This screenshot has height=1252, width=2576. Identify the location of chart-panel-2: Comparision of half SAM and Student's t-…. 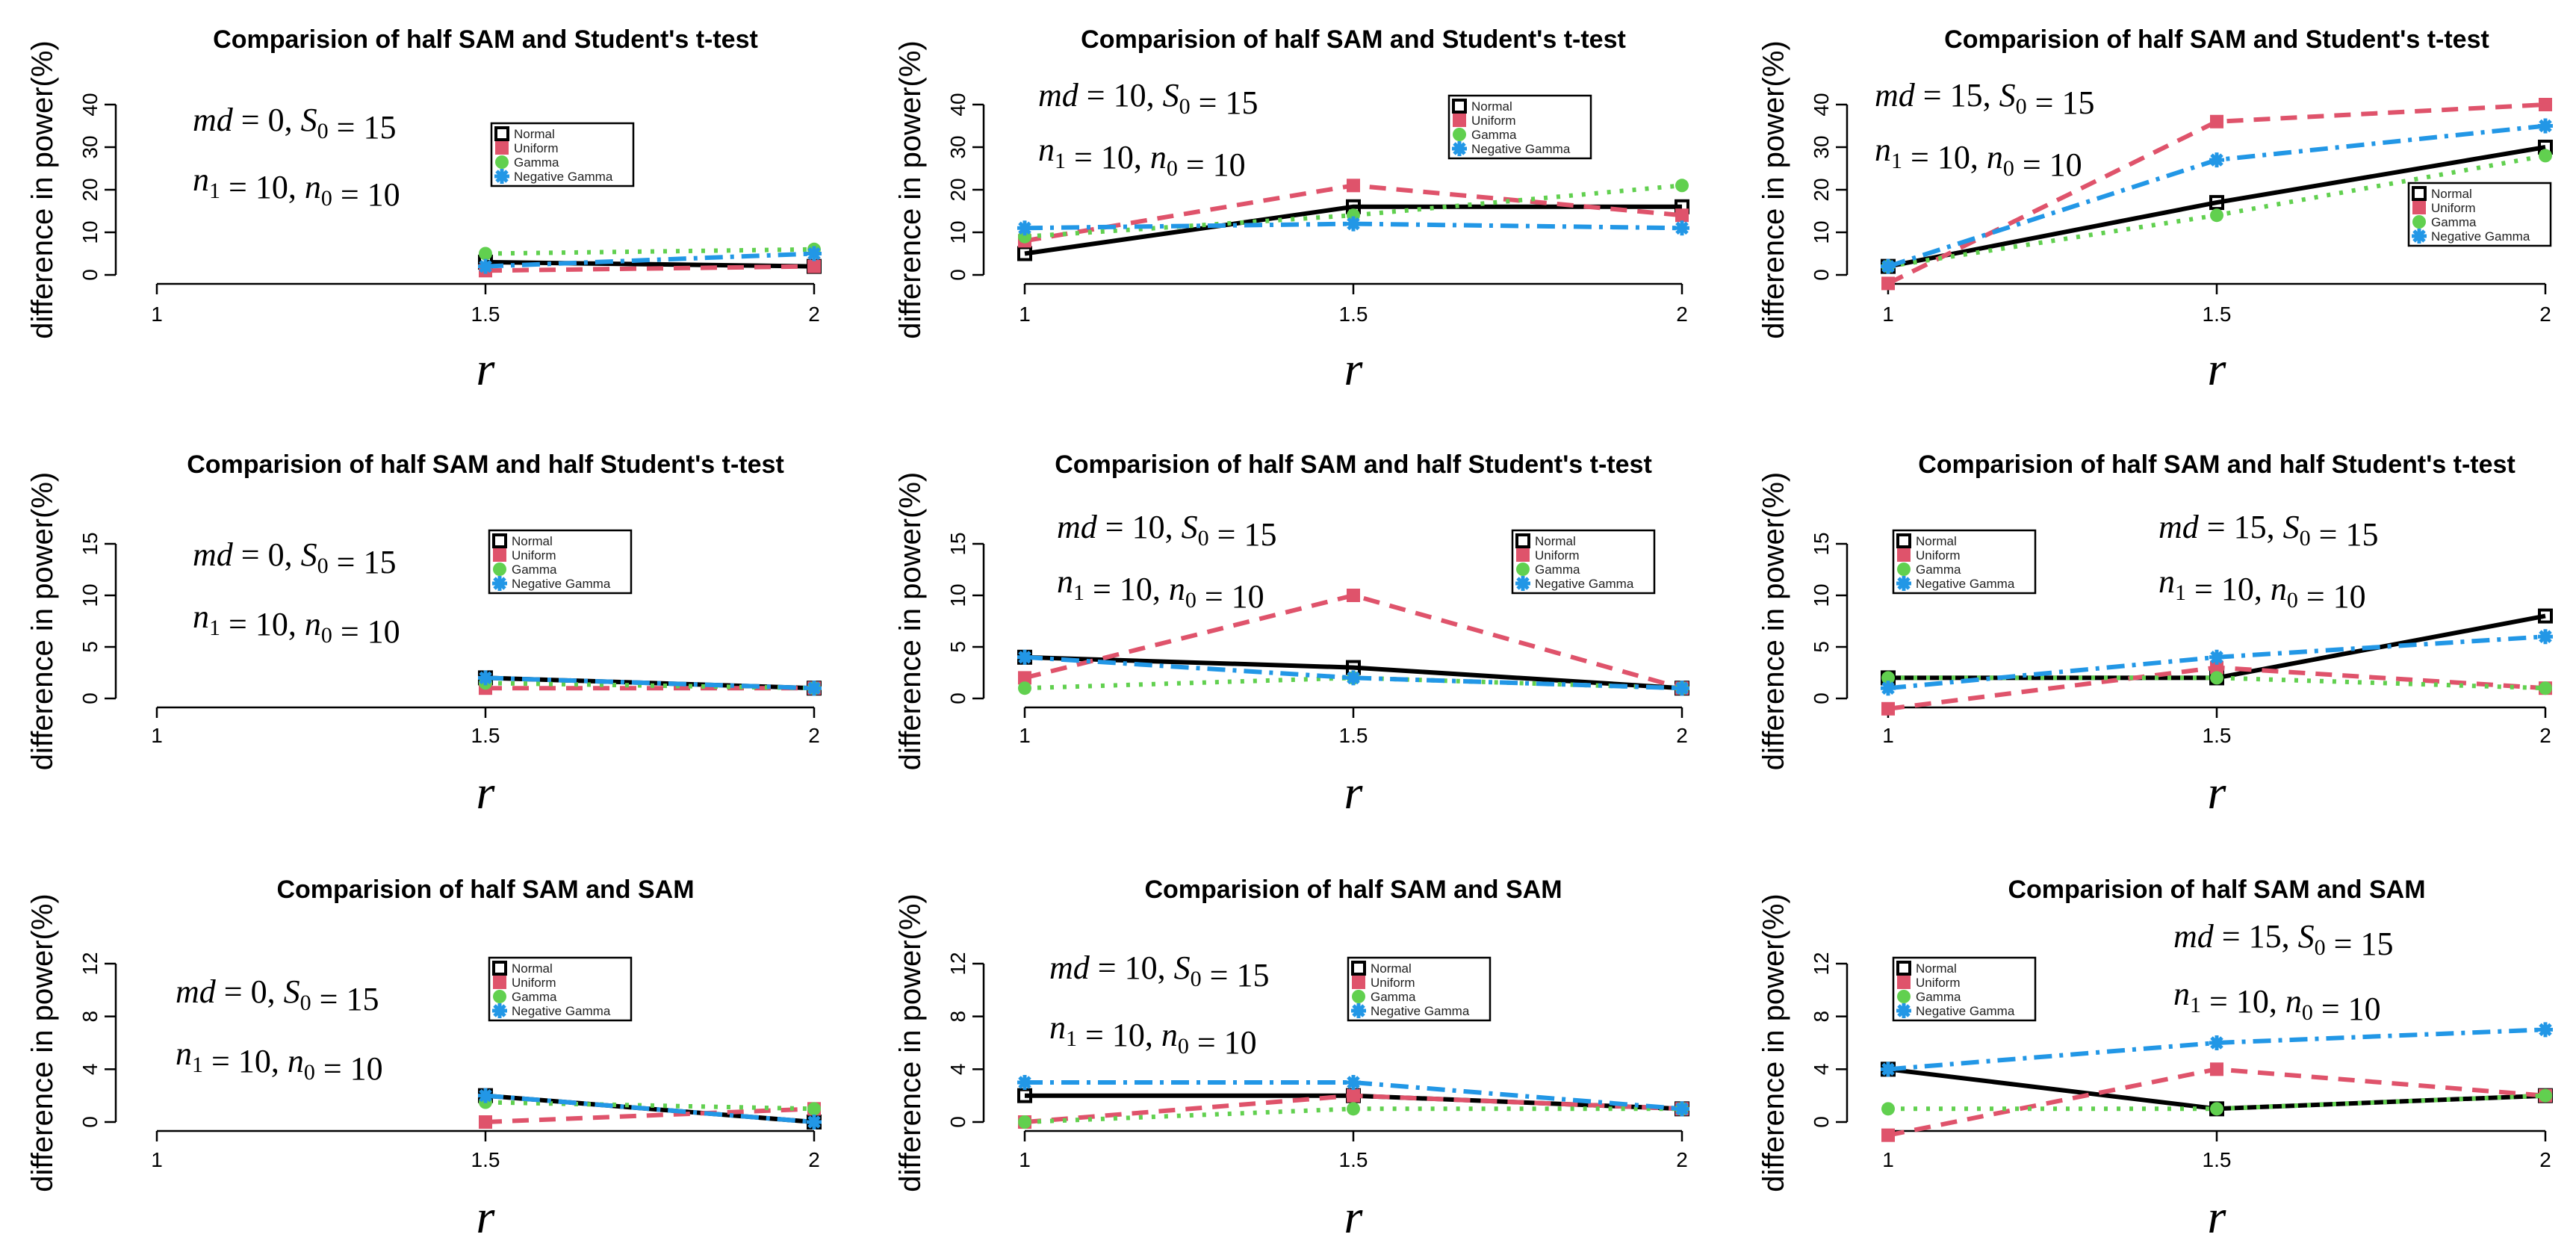
(1291, 210).